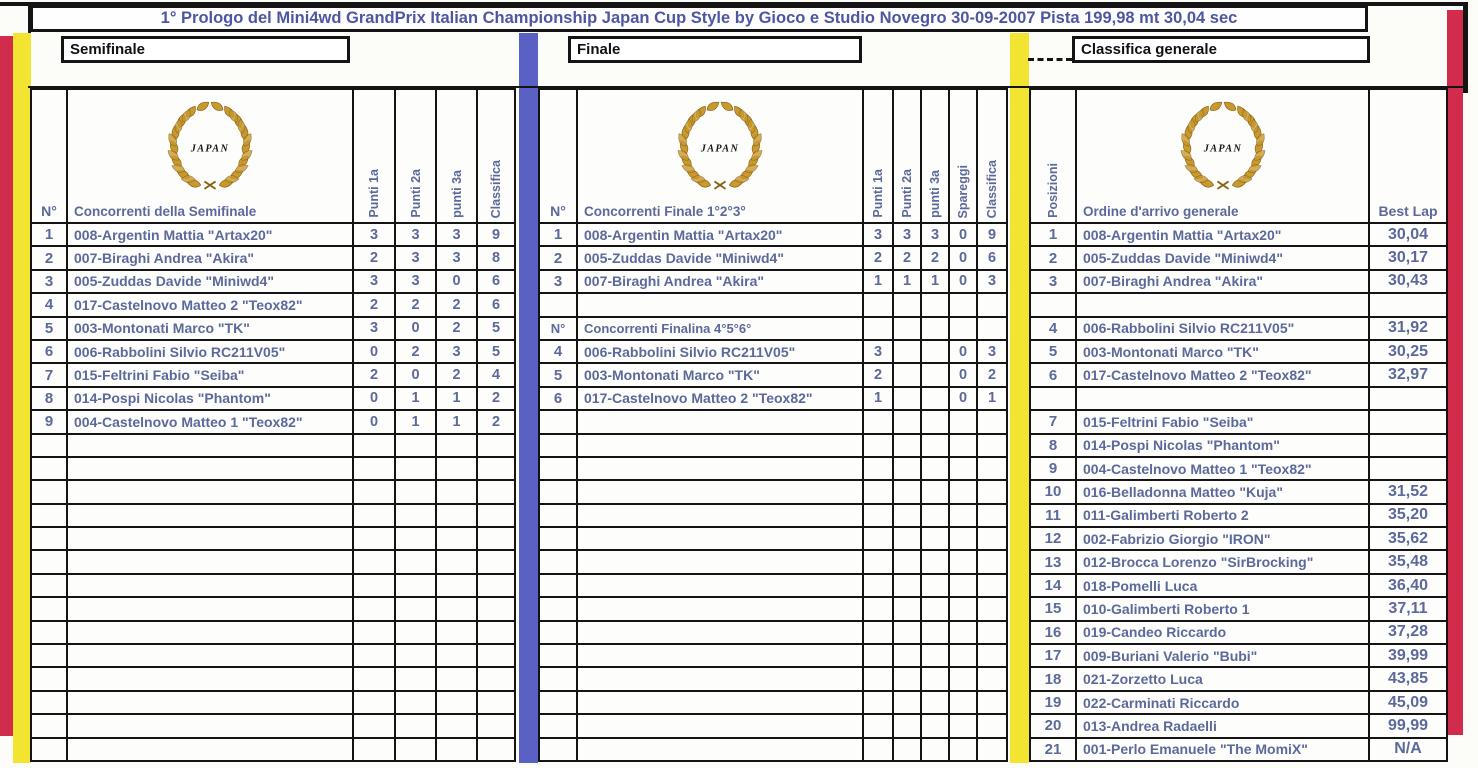 This screenshot has height=768, width=1478. I want to click on cell-name: 005-Zuddas Davide "Miniwd4", so click(209, 281).